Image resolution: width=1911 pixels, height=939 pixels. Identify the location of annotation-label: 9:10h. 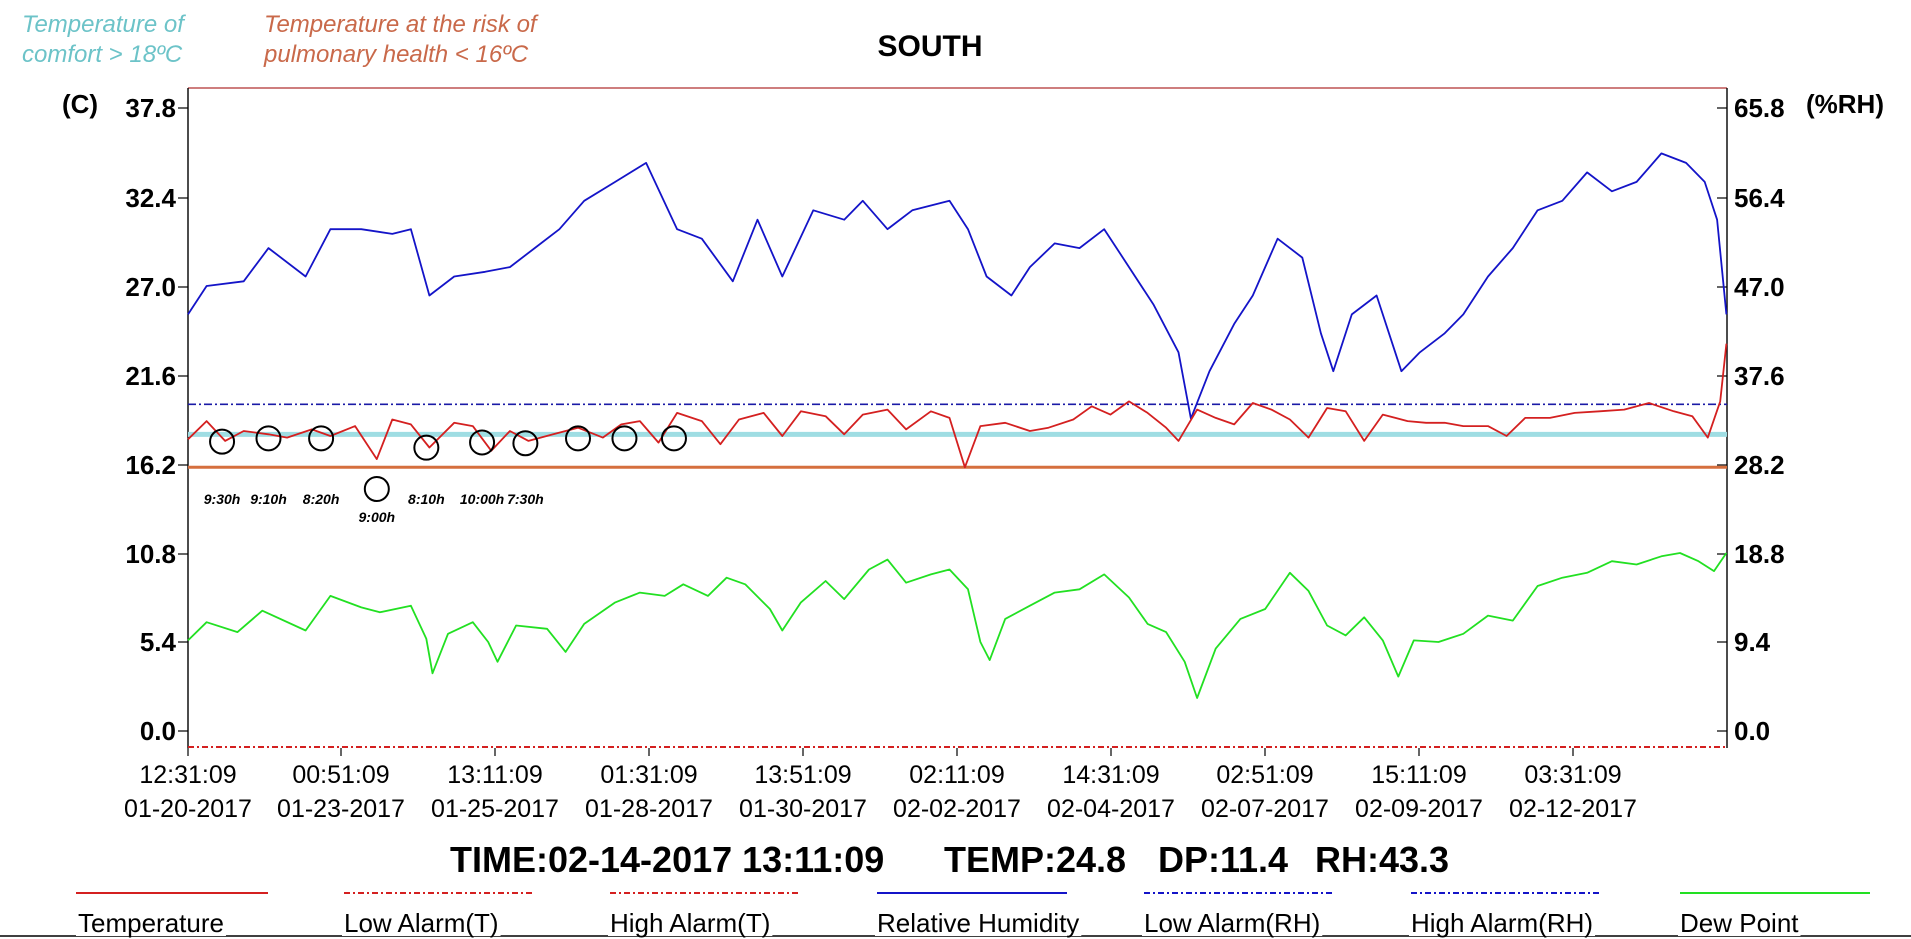
(268, 499).